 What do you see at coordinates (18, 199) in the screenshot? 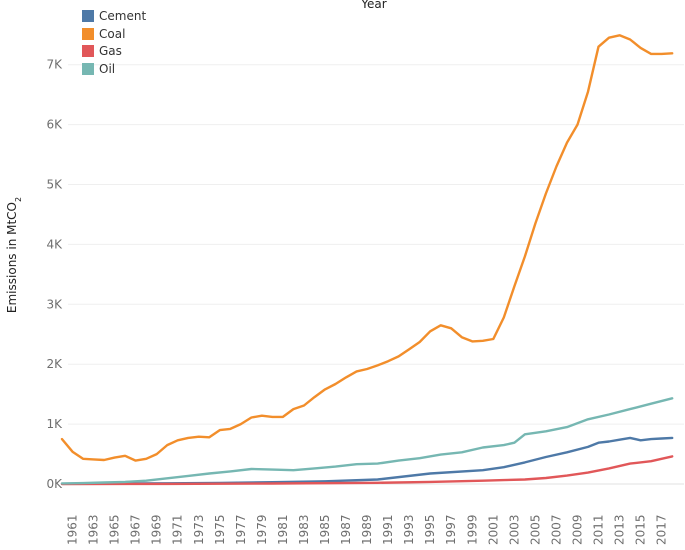
I see `y-axis-title-subscript: 2` at bounding box center [18, 199].